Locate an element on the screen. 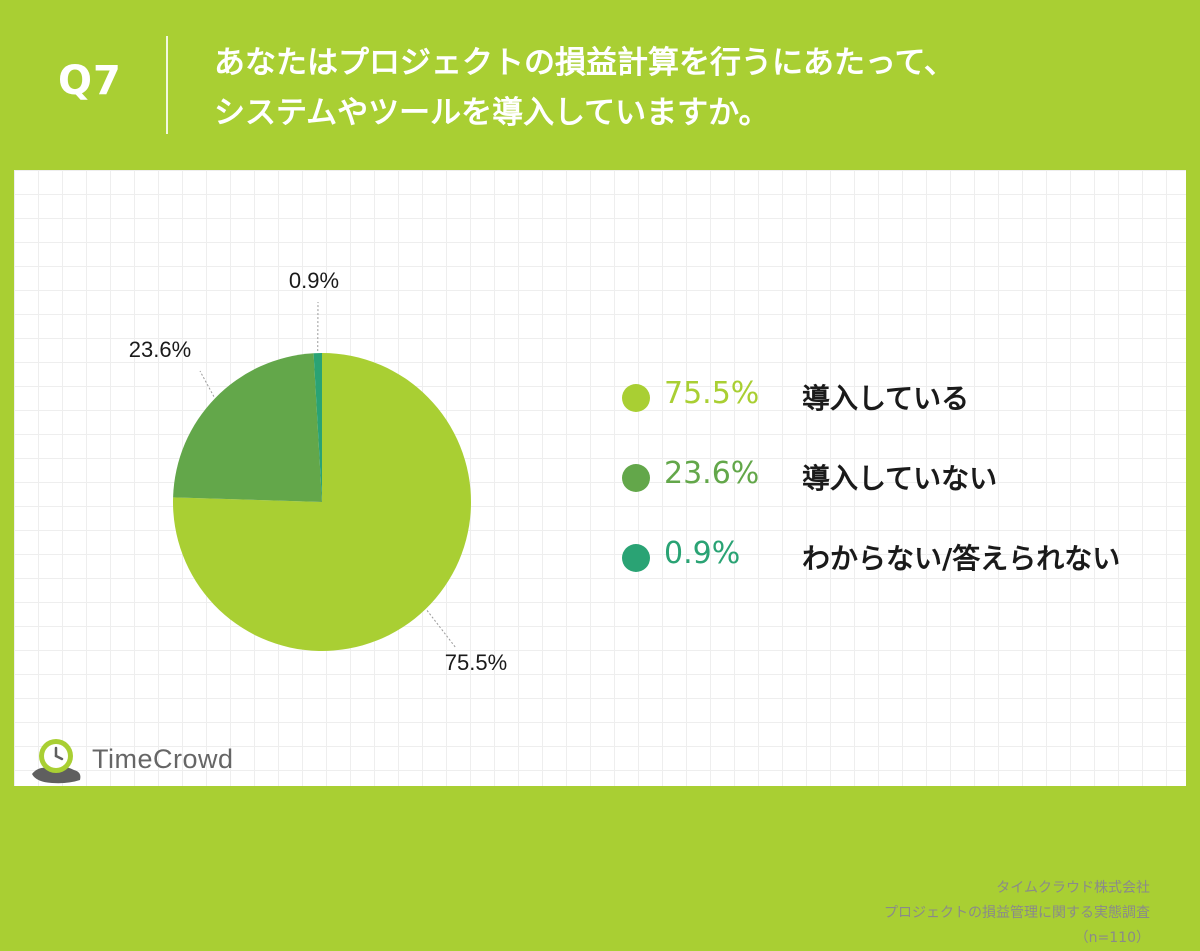  legend-label-not-adopted: 導入していない is located at coordinates (899, 477).